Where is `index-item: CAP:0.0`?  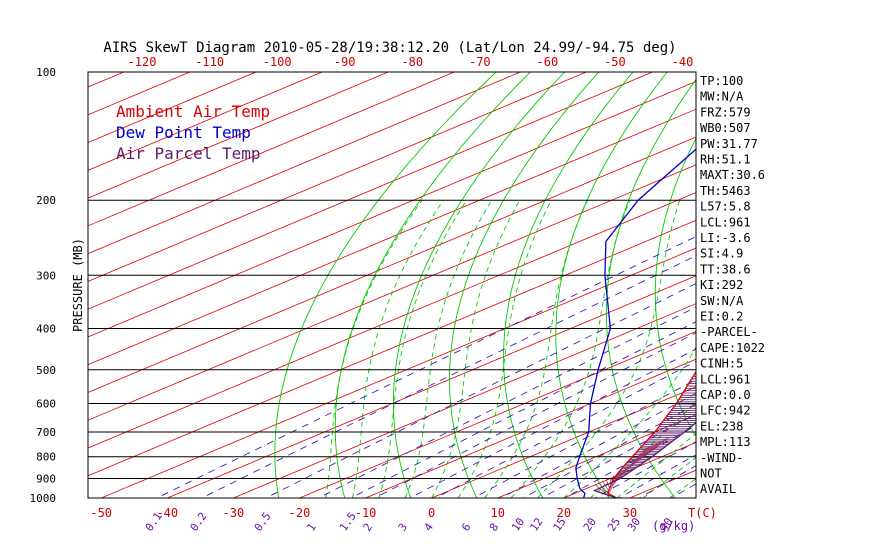
index-item: CAP:0.0 is located at coordinates (725, 395).